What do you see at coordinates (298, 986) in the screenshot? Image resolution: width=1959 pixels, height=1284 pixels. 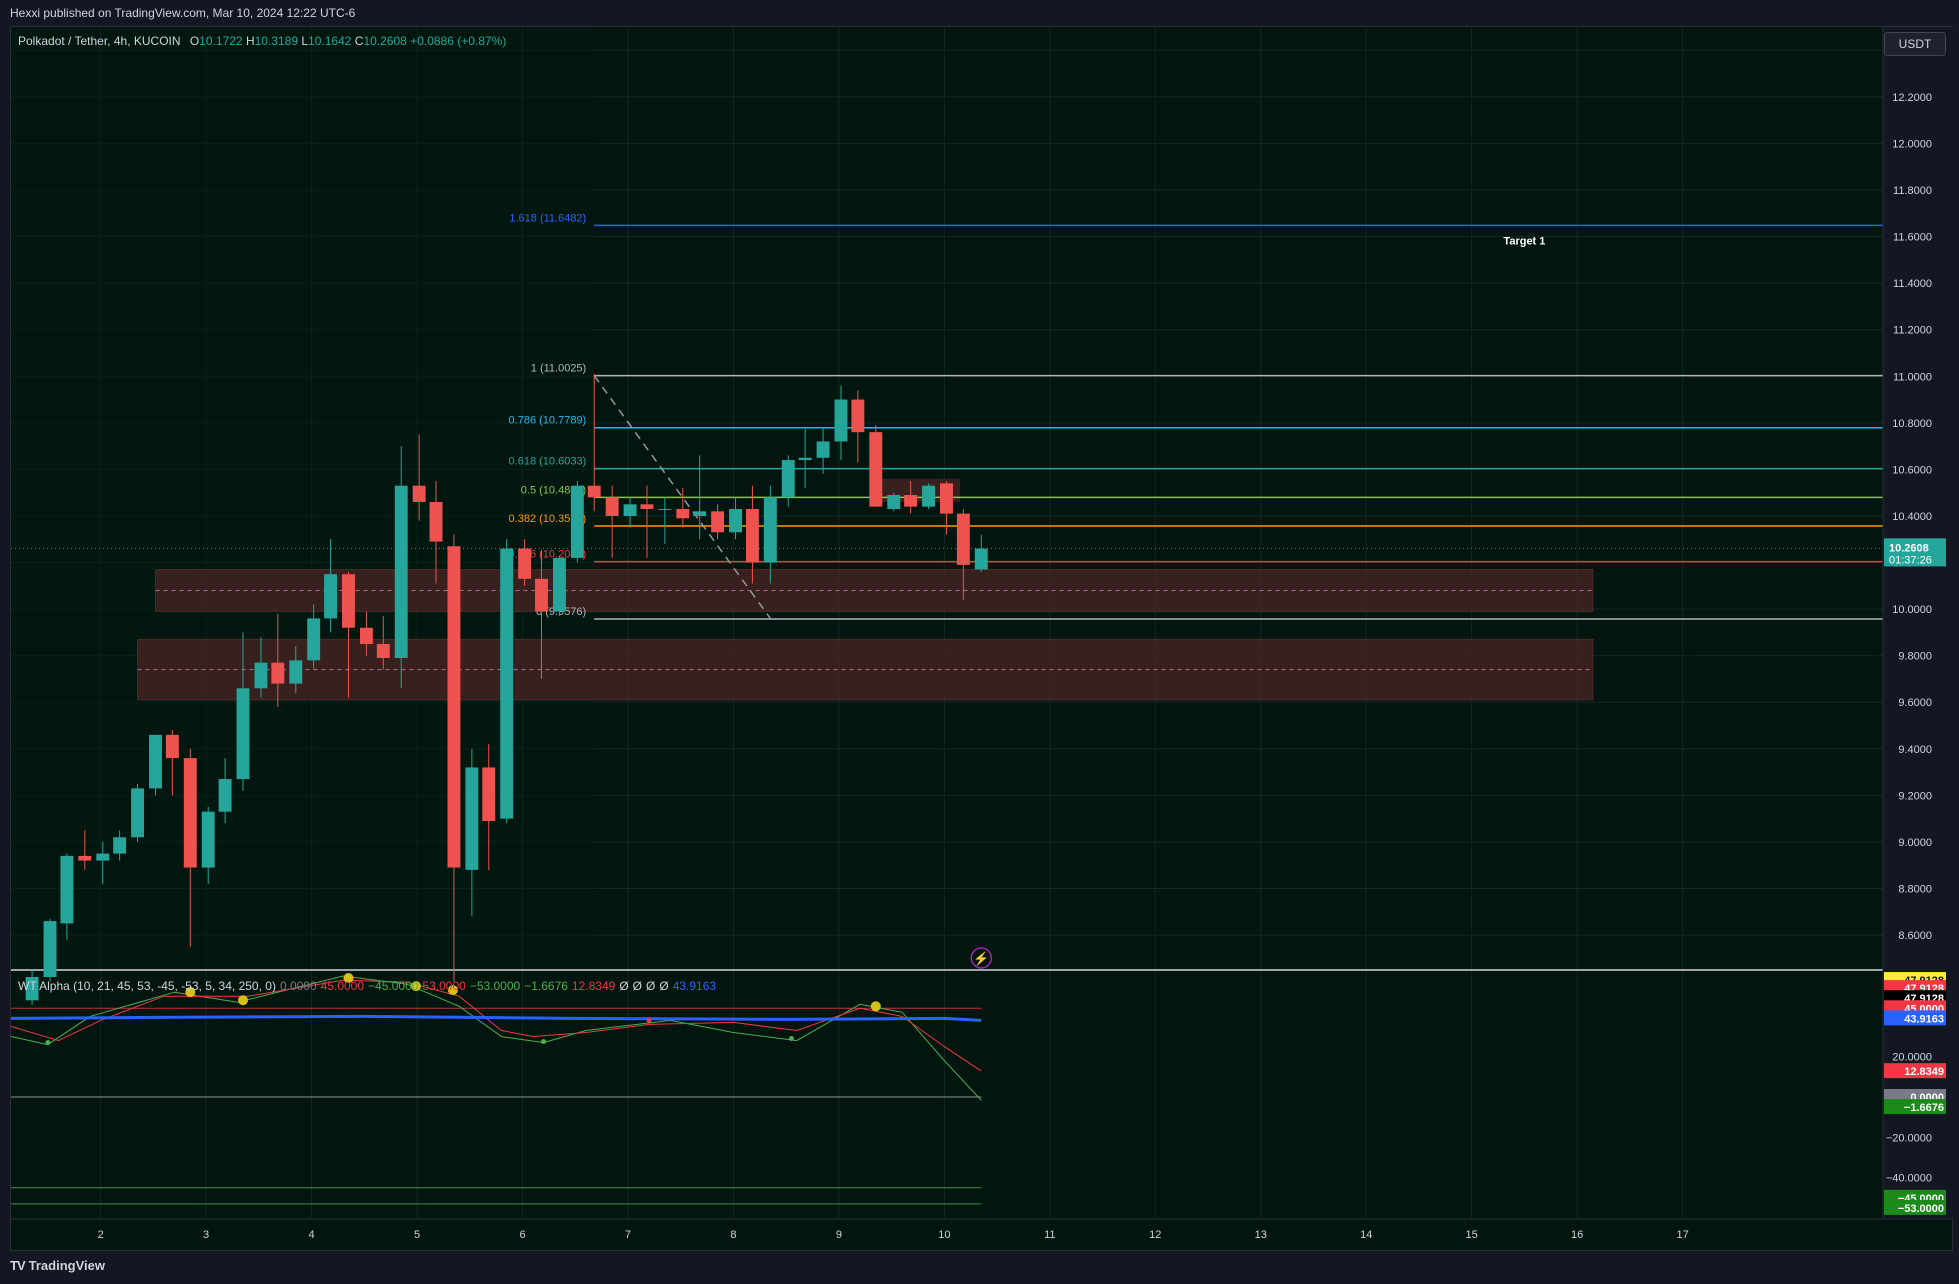 I see `indicator-legend-item: 0.0000` at bounding box center [298, 986].